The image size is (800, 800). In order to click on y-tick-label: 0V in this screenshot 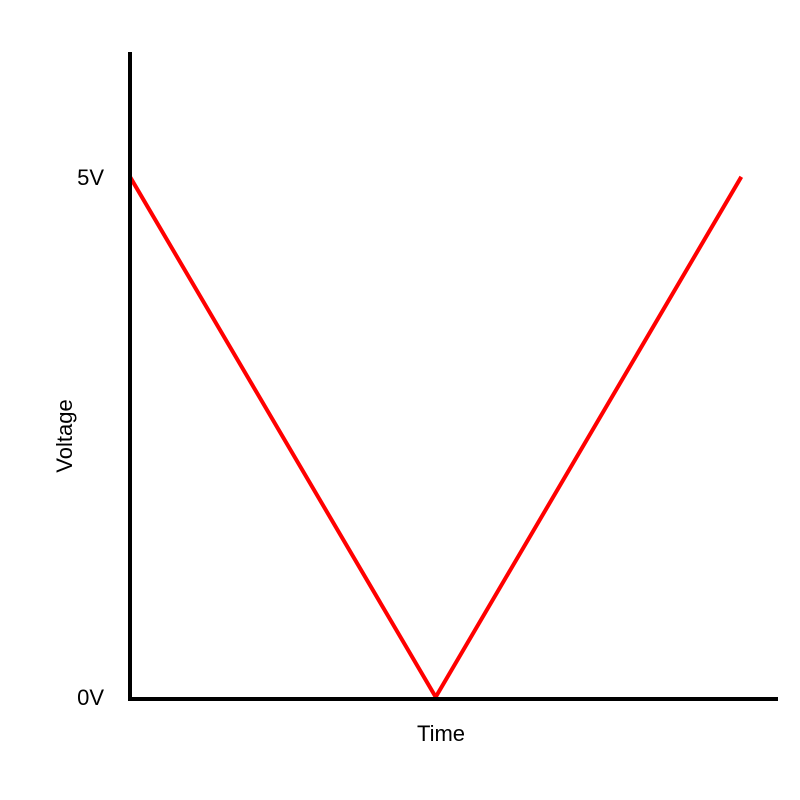, I will do `click(90, 697)`.